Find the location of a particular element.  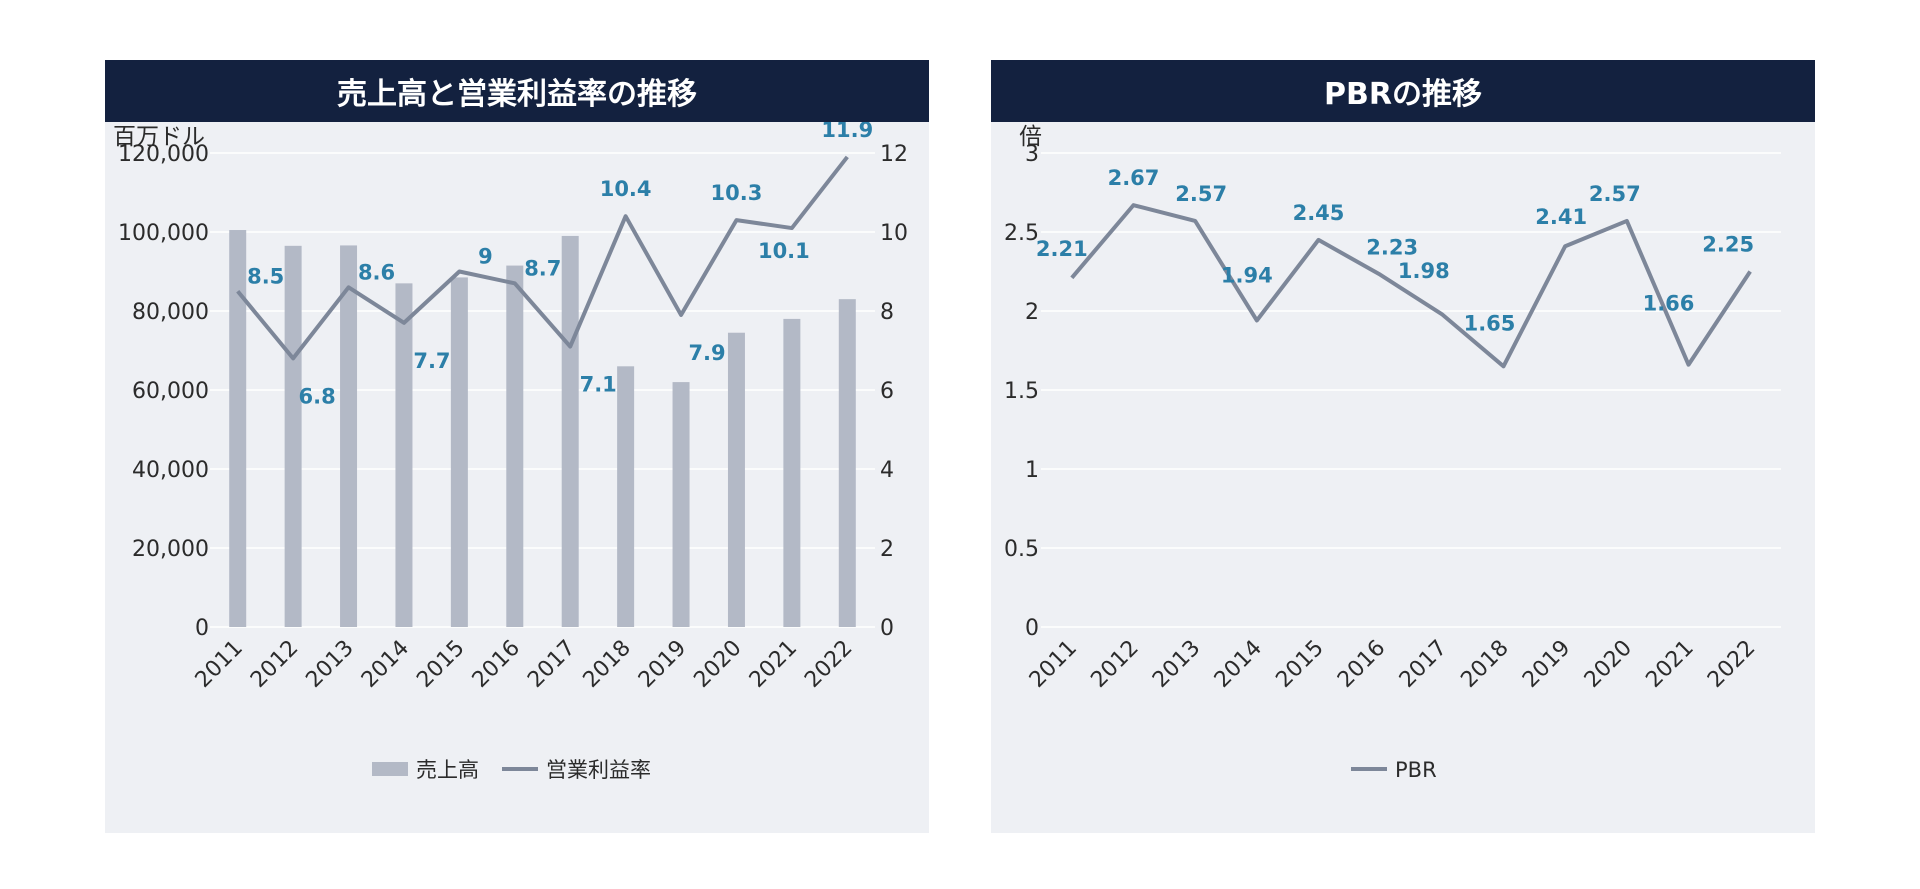

y-left-axis-unit: 百万ドル is located at coordinates (159, 137).